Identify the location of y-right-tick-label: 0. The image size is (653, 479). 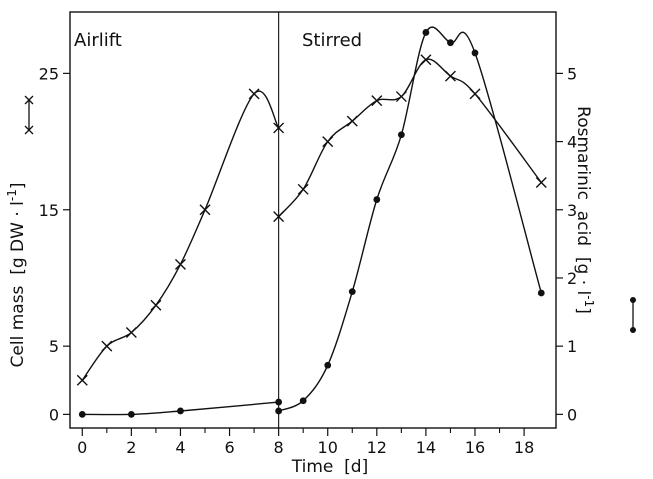
(572, 414).